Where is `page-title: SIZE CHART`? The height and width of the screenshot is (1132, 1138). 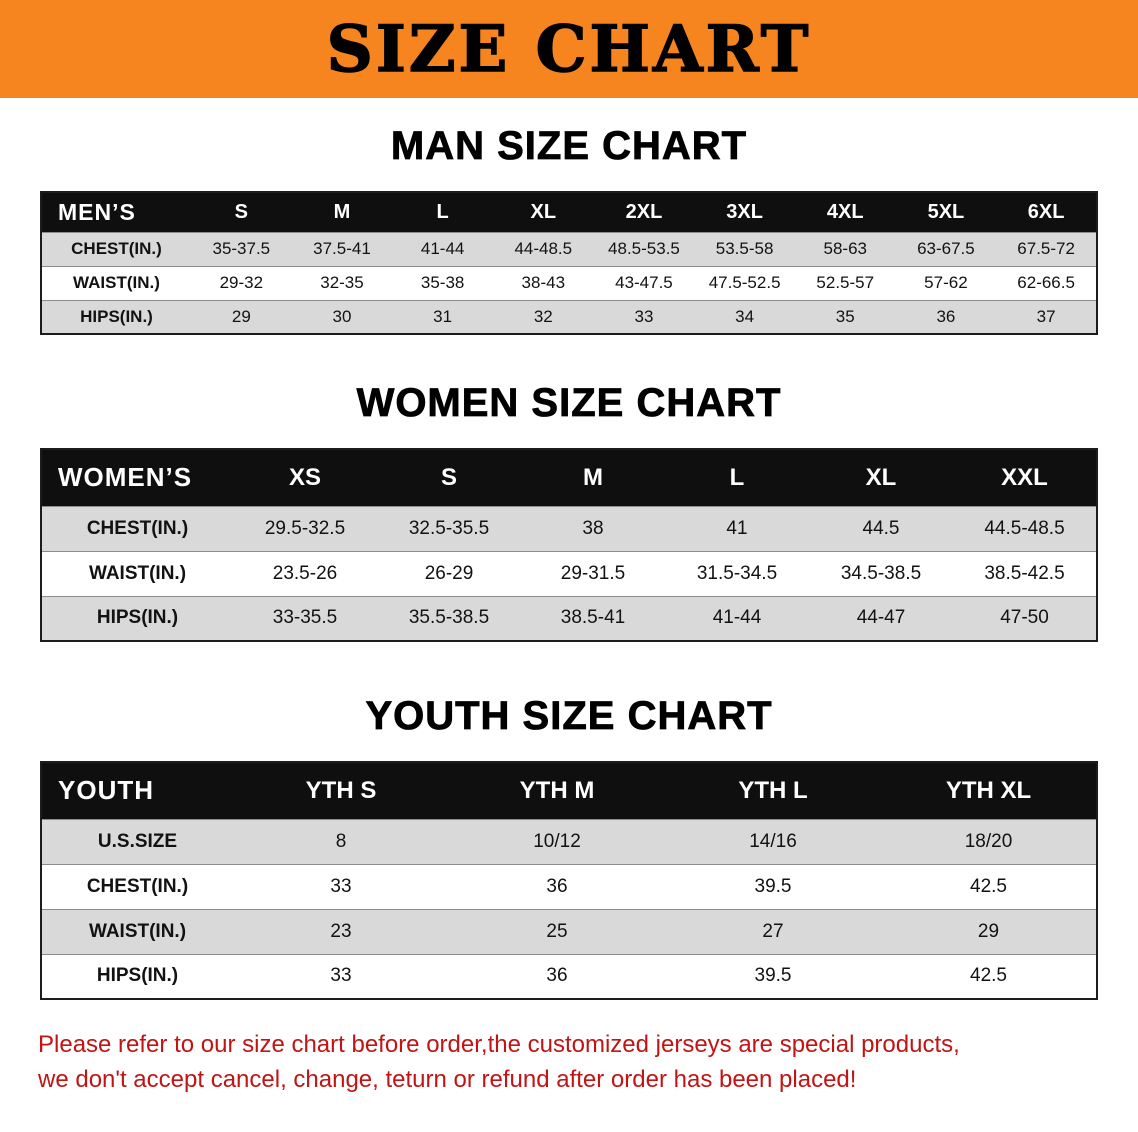 page-title: SIZE CHART is located at coordinates (569, 49).